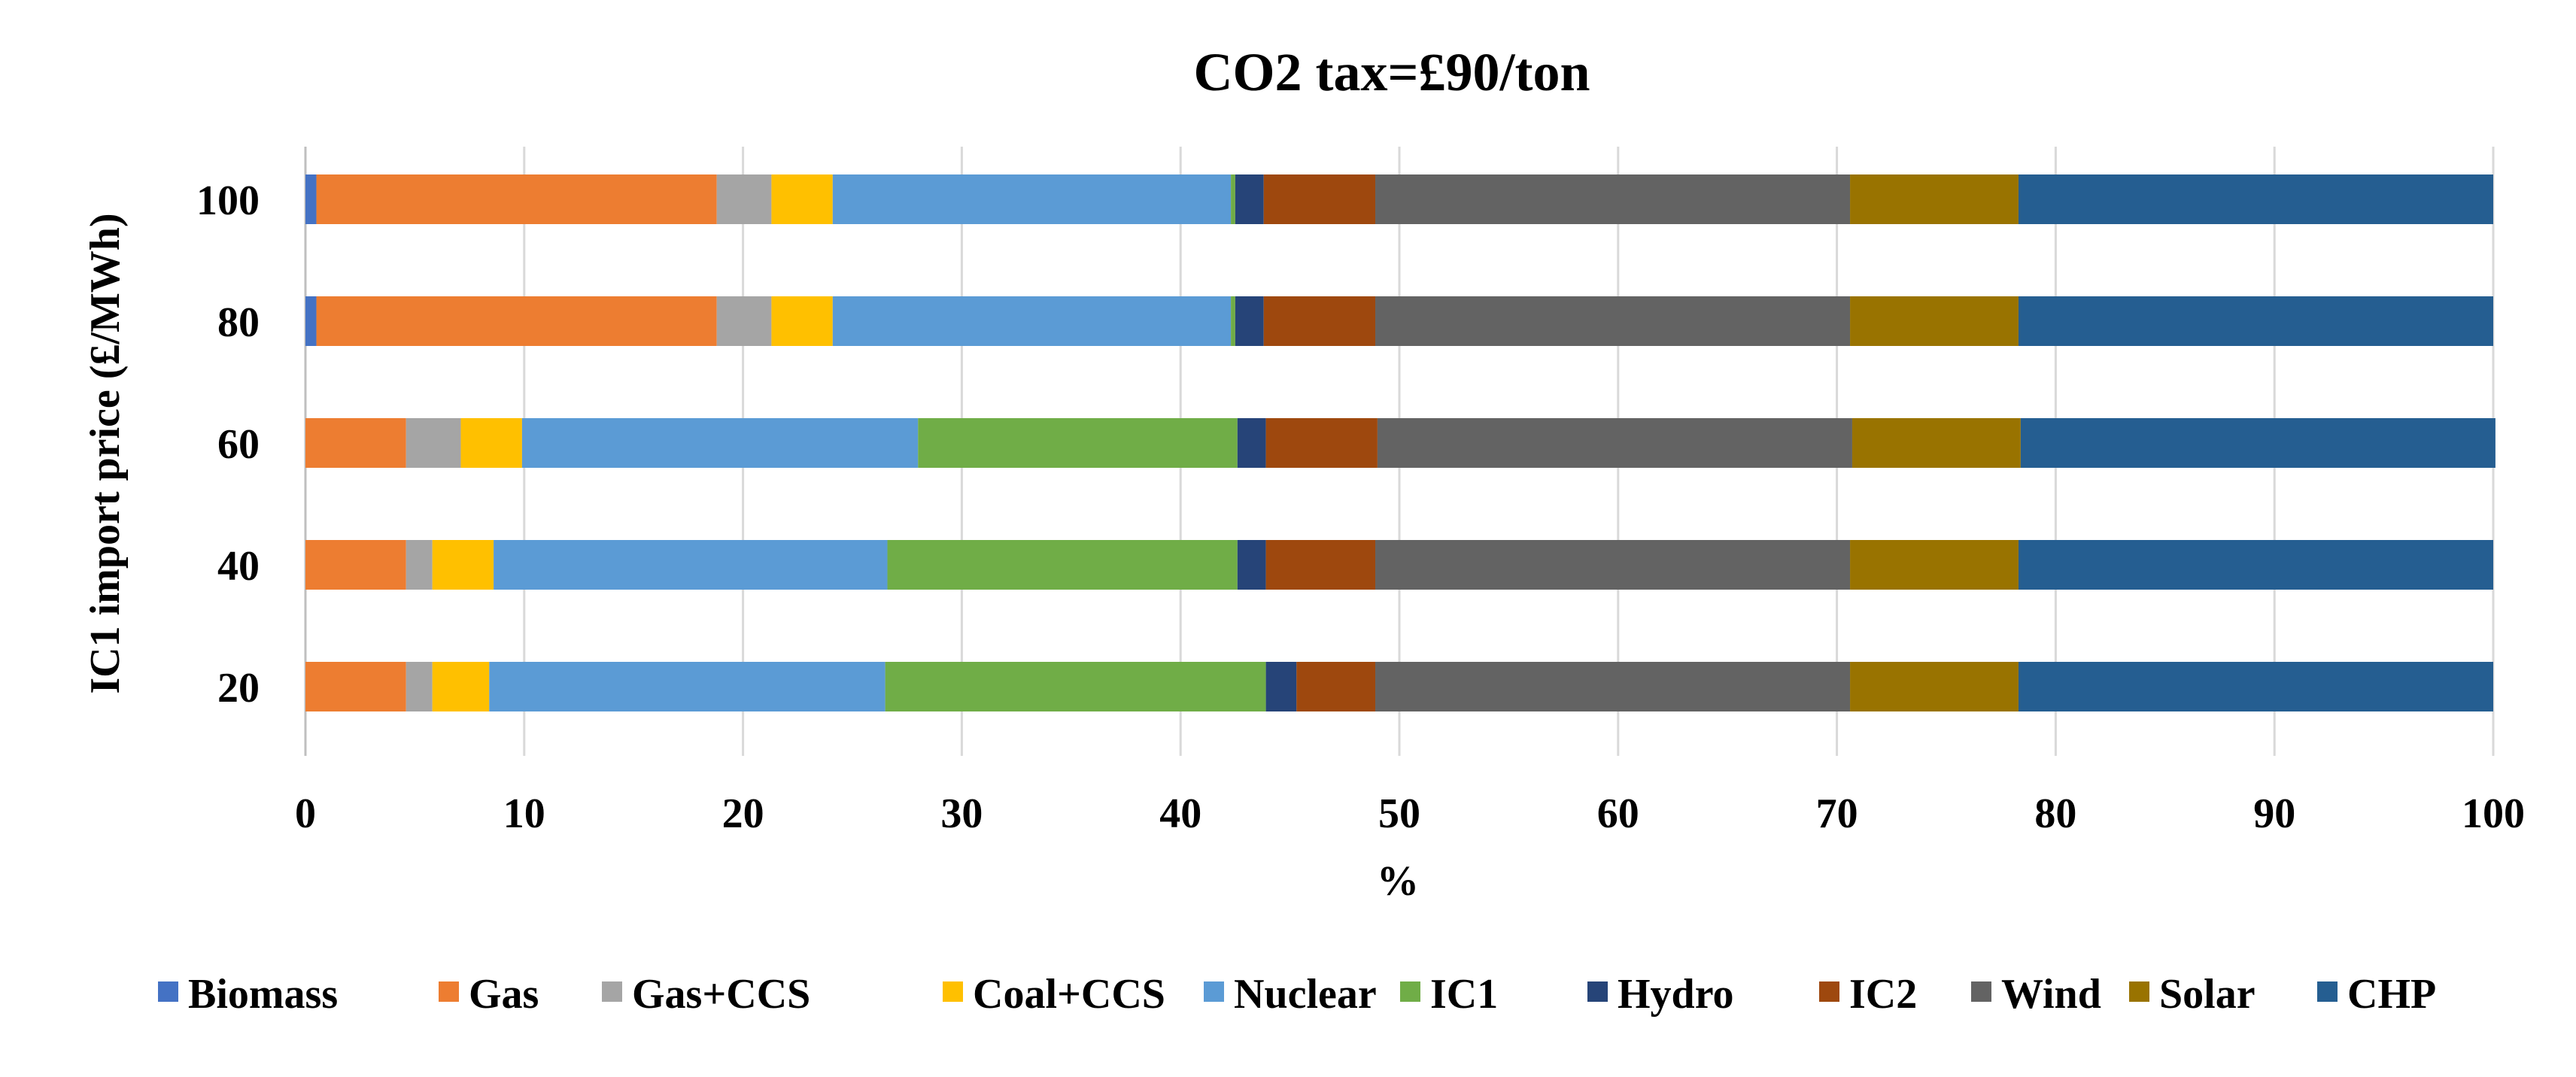  What do you see at coordinates (524, 813) in the screenshot?
I see `x-tick-label: 10` at bounding box center [524, 813].